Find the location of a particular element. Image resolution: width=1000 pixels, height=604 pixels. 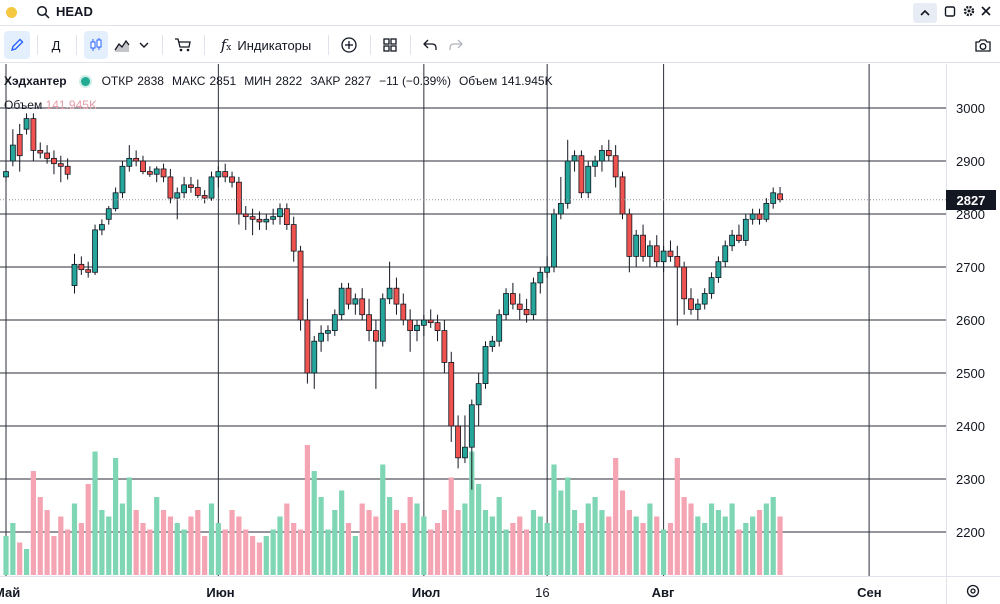

price-tick-label: 2700 is located at coordinates (970, 267).